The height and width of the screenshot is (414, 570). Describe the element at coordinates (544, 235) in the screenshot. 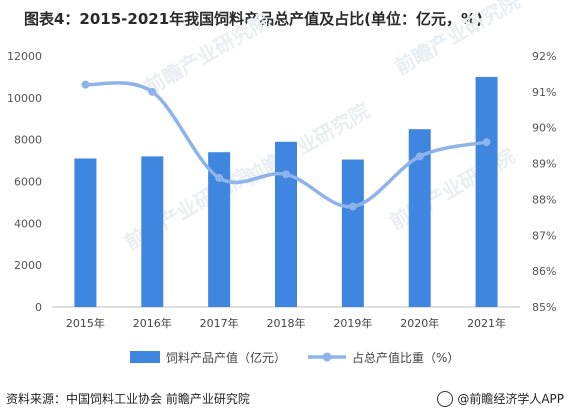

I see `y-right-tick-label: 87%` at that location.